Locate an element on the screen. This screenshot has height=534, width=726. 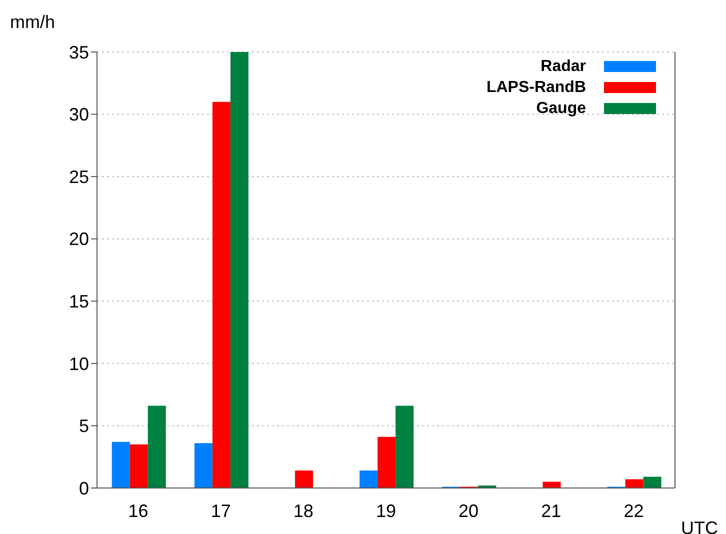
legend-label: LAPS-RandB is located at coordinates (536, 87).